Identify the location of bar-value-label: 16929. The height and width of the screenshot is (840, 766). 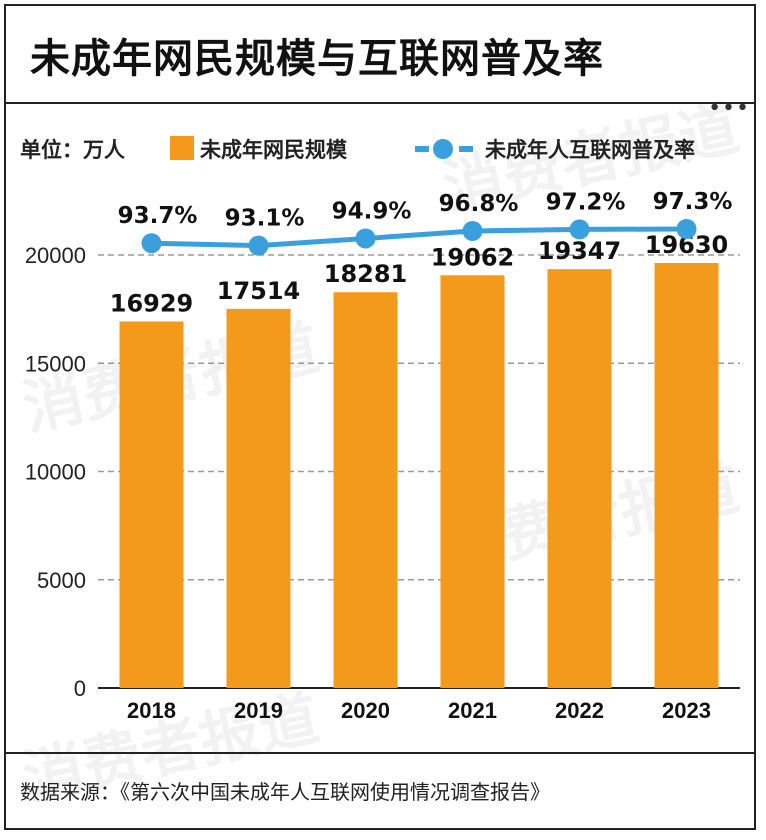
(152, 303).